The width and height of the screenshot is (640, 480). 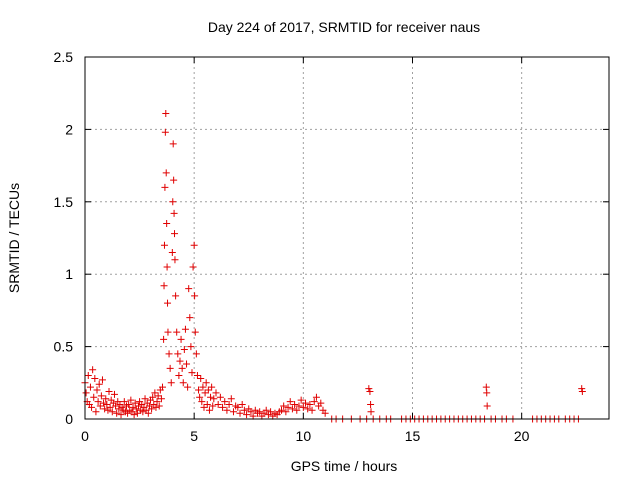 I want to click on y-tick-label: 2, so click(x=69, y=129).